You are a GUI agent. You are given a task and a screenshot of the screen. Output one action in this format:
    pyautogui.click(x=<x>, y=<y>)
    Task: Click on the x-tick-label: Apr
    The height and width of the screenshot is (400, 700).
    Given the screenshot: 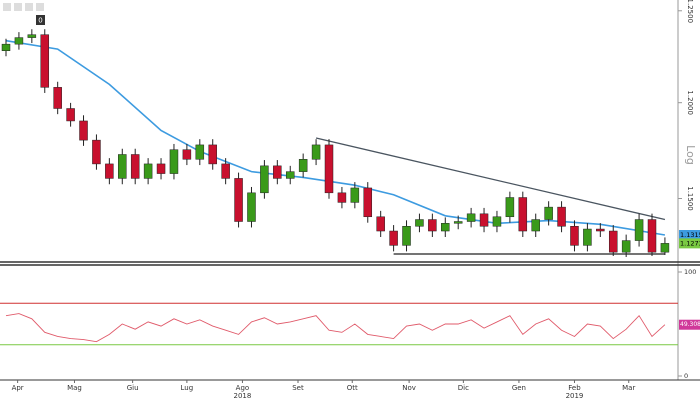 What is the action you would take?
    pyautogui.click(x=18, y=388)
    